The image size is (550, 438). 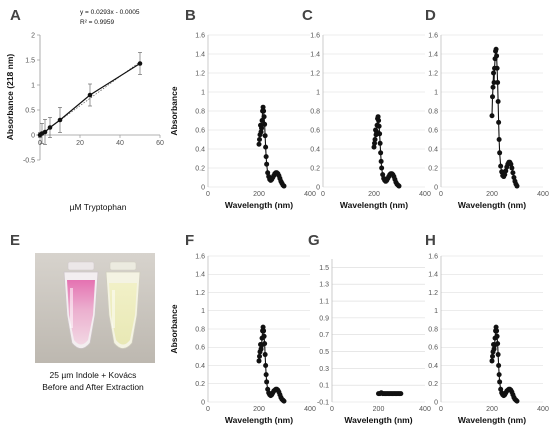 What do you see at coordinates (174, 110) in the screenshot?
I see `y-axis-label-b: Absorbance` at bounding box center [174, 110].